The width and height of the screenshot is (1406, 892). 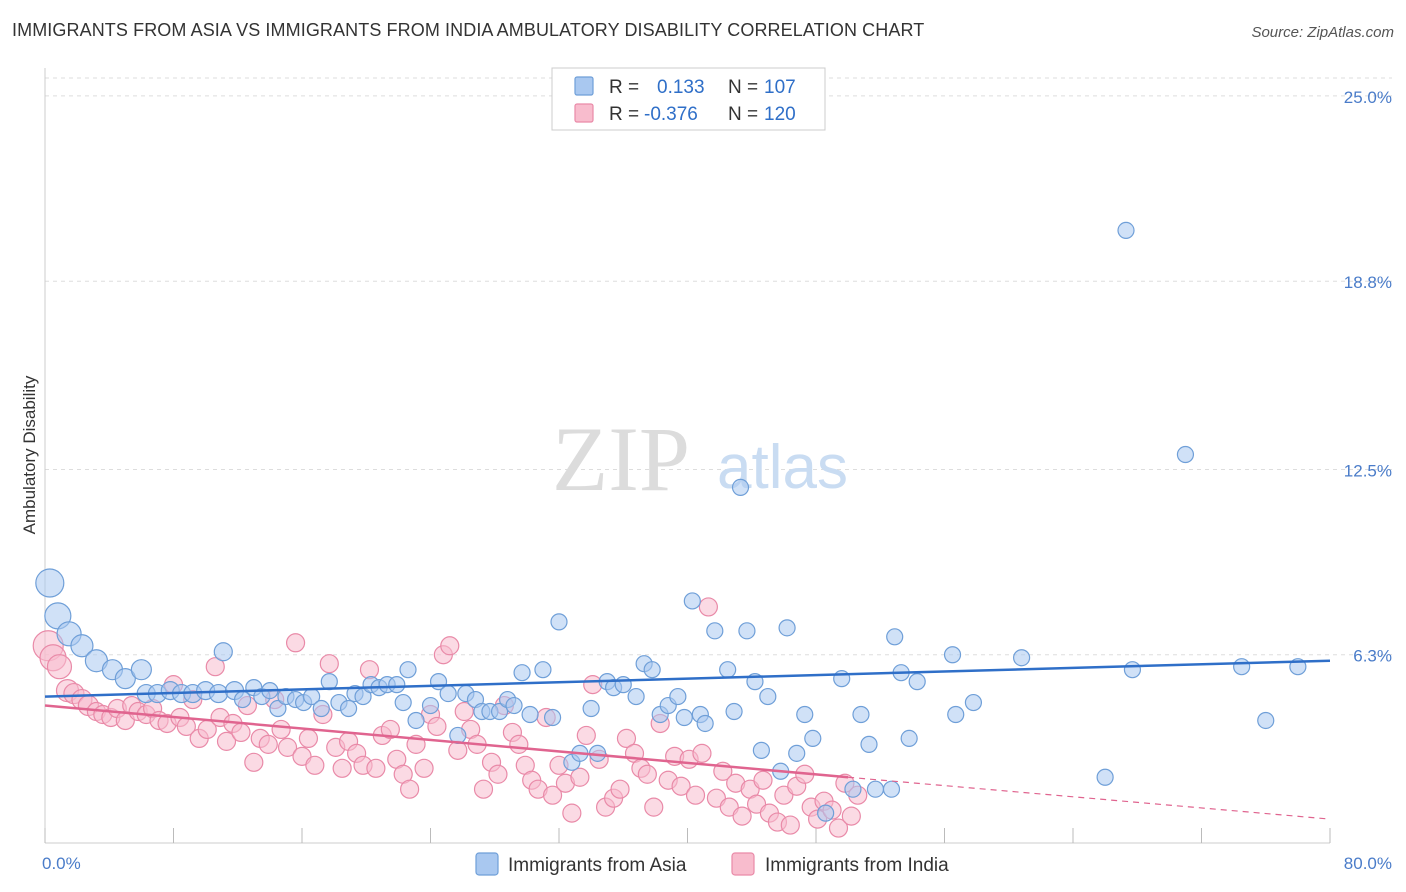 I want to click on legend-asia-r-label: R =, so click(x=624, y=87).